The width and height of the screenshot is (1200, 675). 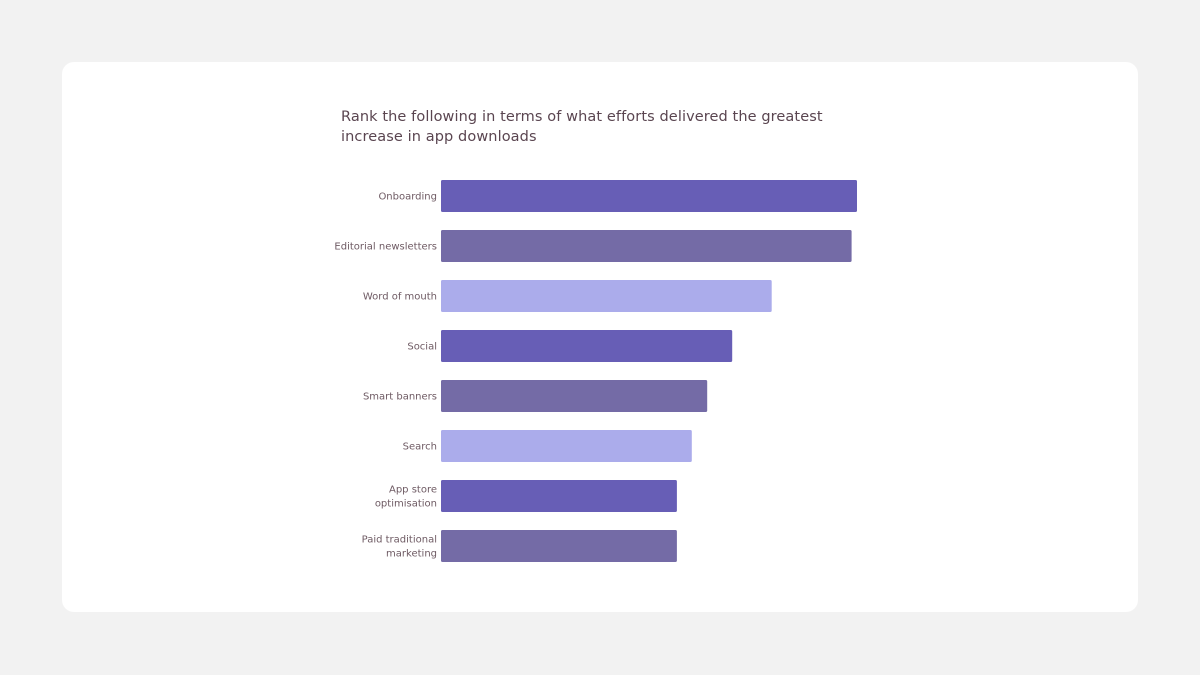 What do you see at coordinates (422, 347) in the screenshot?
I see `category-label-3: Social` at bounding box center [422, 347].